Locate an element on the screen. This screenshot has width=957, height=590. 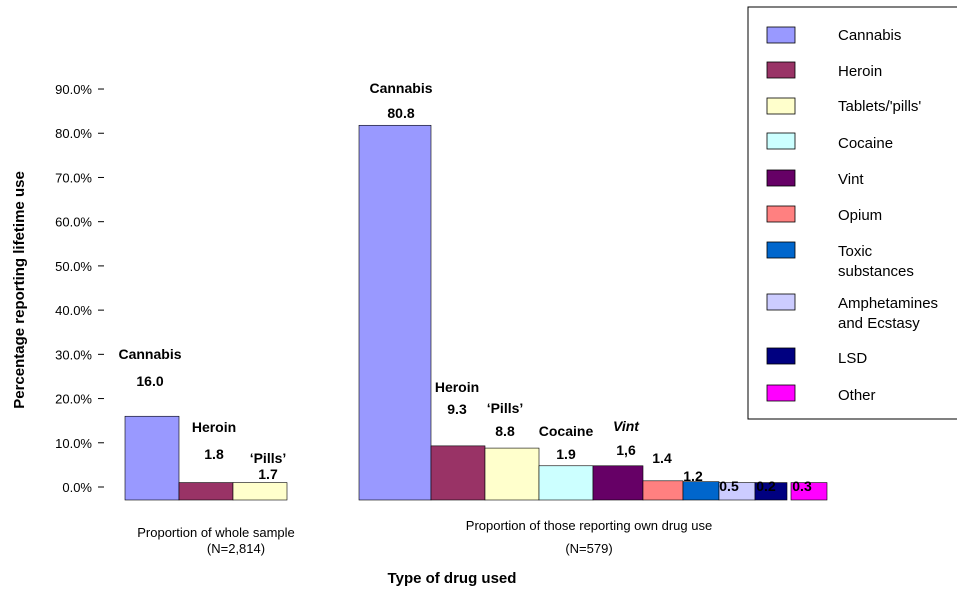
data-label-value: 8.8 is located at coordinates (505, 431).